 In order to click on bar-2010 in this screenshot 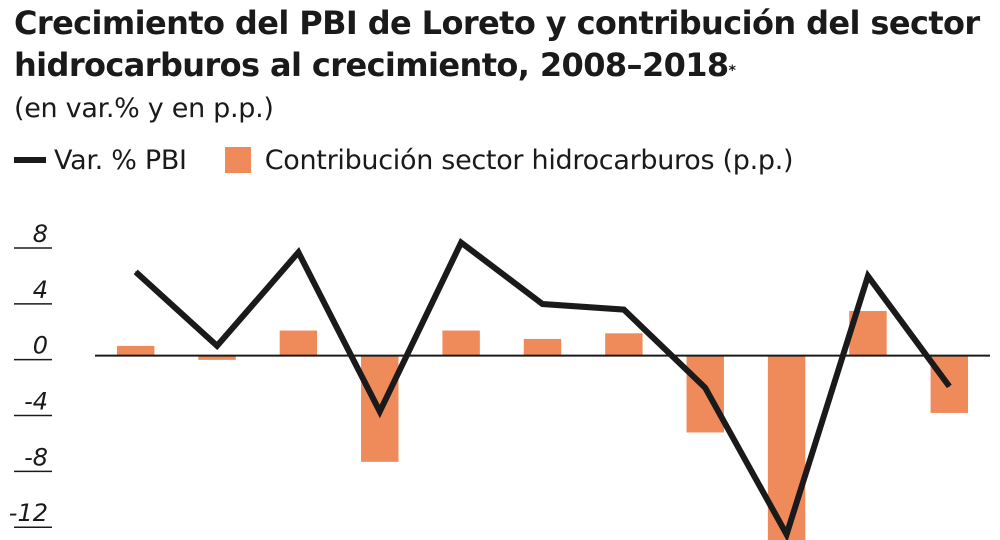, I will do `click(298, 343)`.